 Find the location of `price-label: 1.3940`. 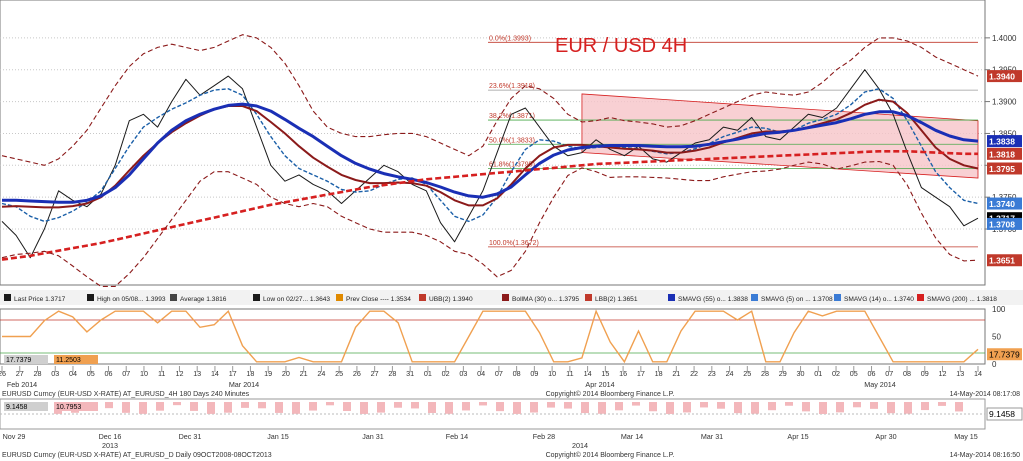

price-label: 1.3940 is located at coordinates (1002, 77).